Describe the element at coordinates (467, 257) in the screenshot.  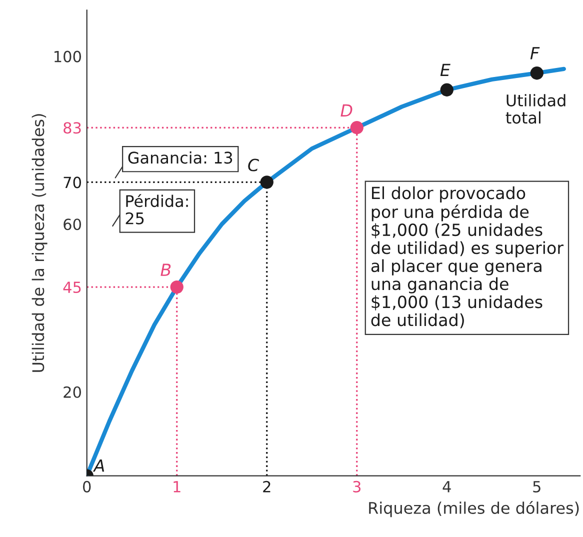
I see `annotation: El dolor provocado por una pérdida de $1,000 (25 unidades de utilidad) es superior al placer que genera una ganancia de $1,000 (13 unidades de utilidad)` at that location.